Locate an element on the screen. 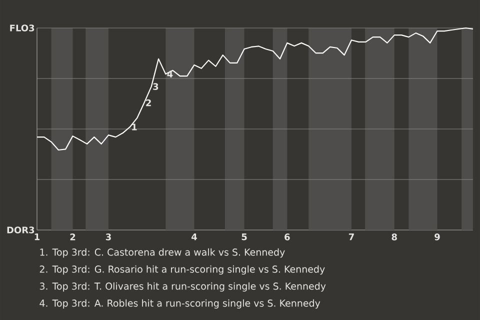  annotation: 4 is located at coordinates (170, 74).